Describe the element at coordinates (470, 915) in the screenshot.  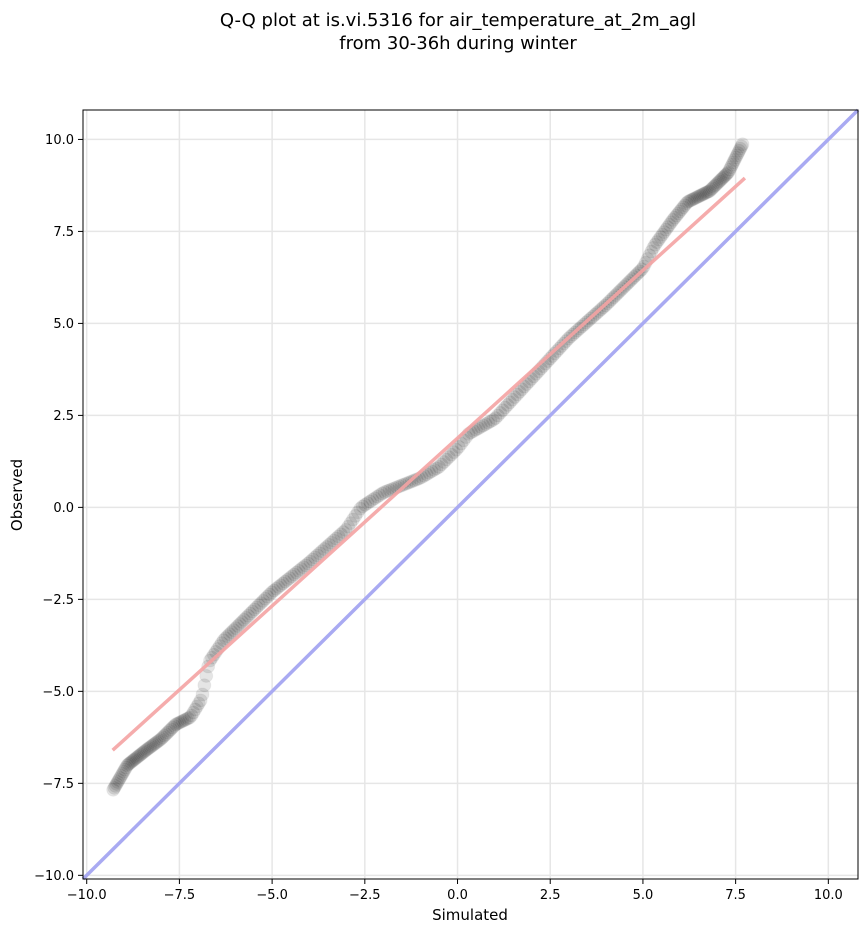
I see `x-axis-label: Simulated` at that location.